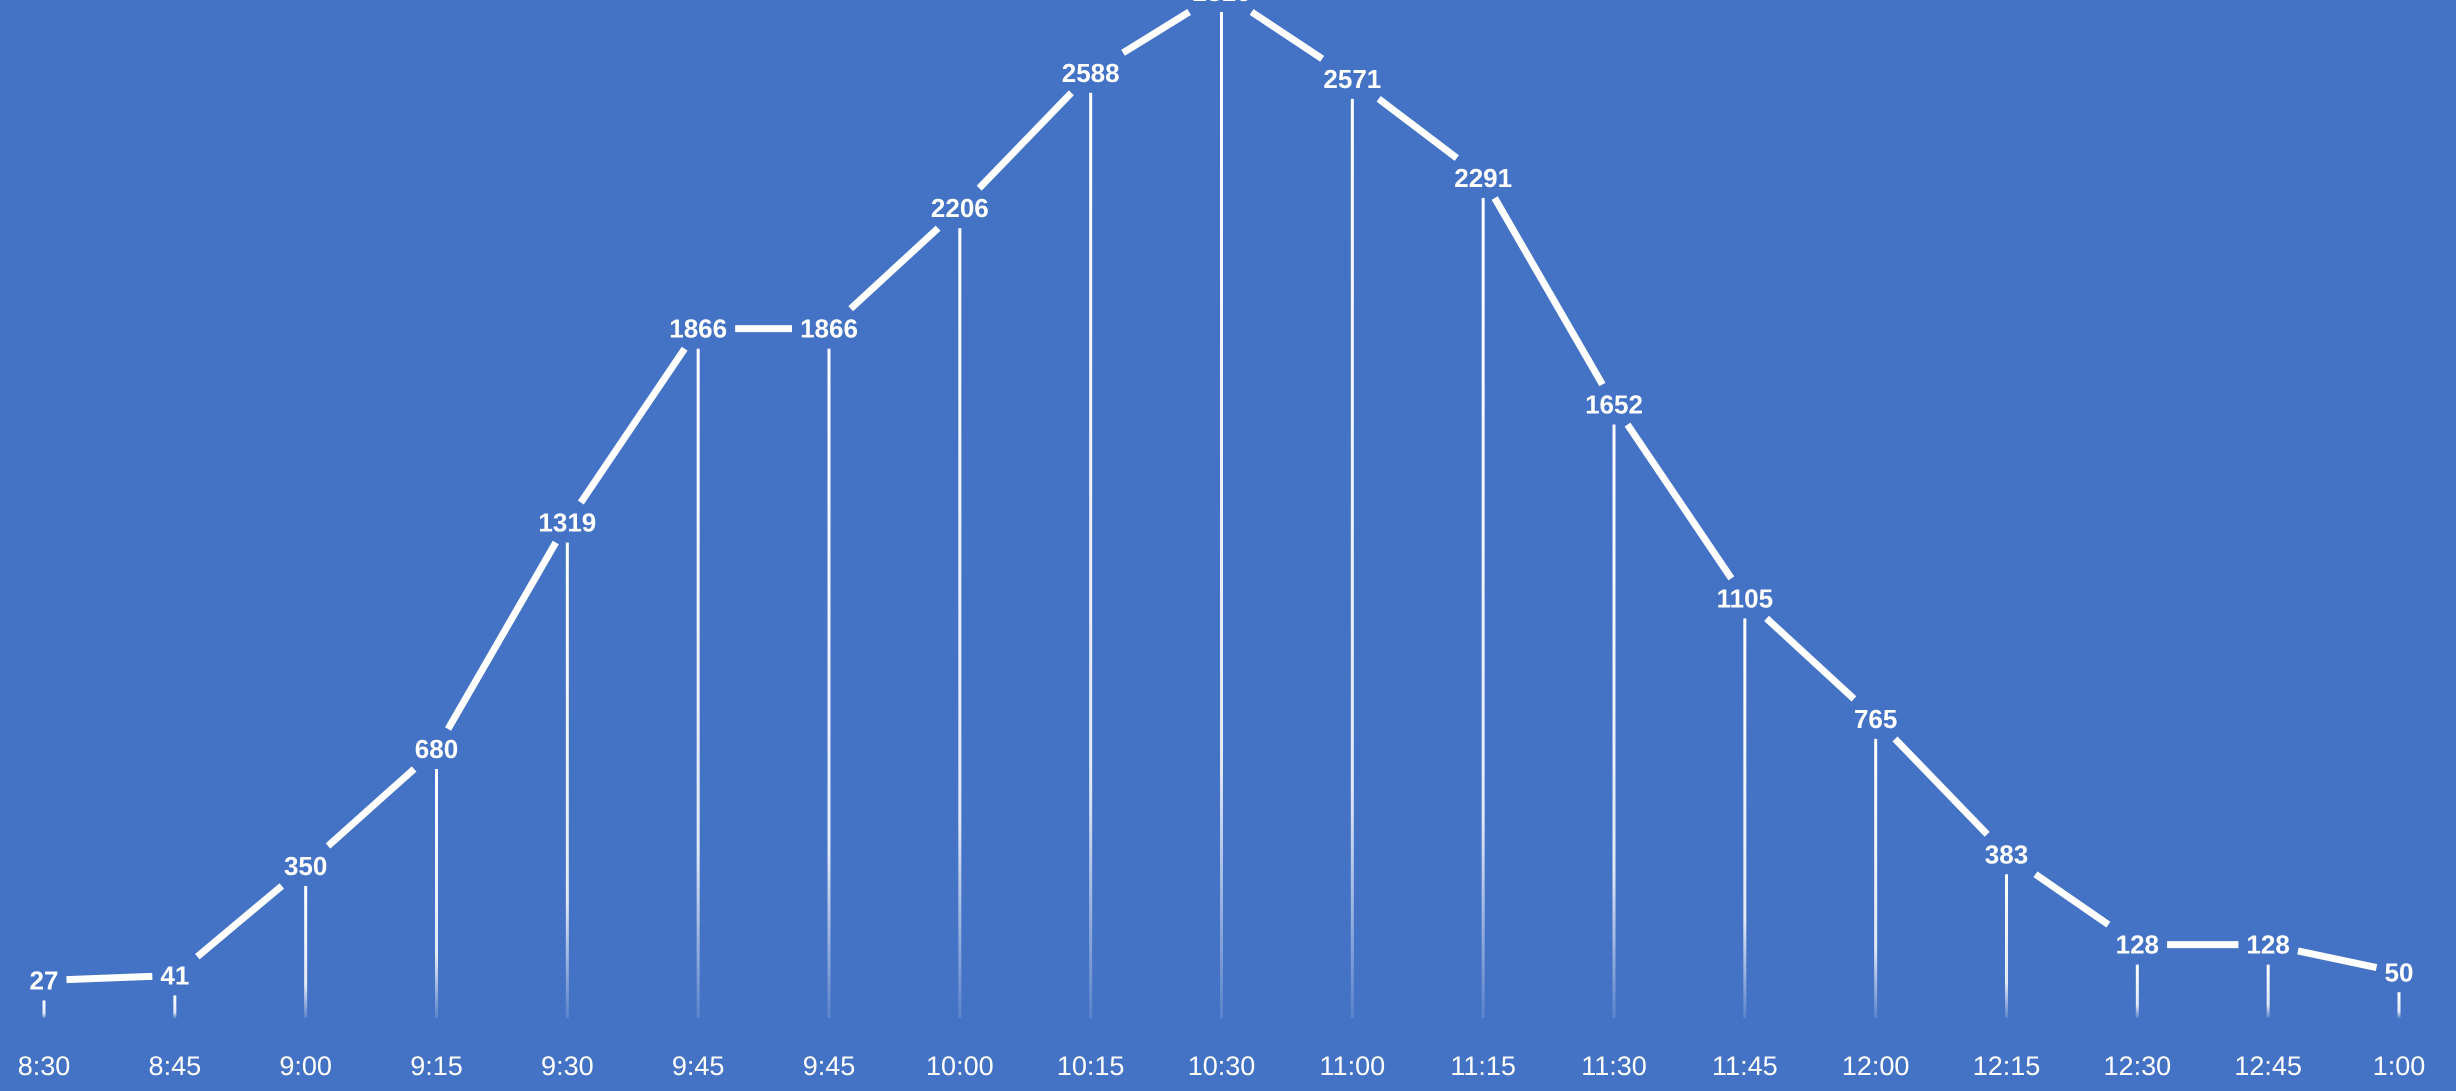 The width and height of the screenshot is (2456, 1091). What do you see at coordinates (1091, 1066) in the screenshot?
I see `x-tick-label: 10:15` at bounding box center [1091, 1066].